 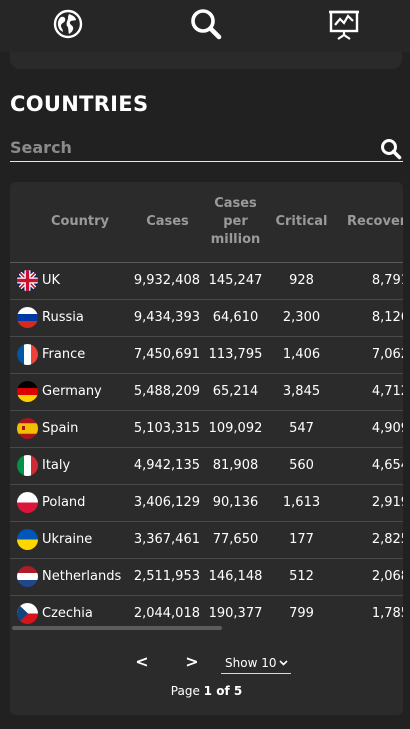 I want to click on germany-flag-icon, so click(x=27, y=391).